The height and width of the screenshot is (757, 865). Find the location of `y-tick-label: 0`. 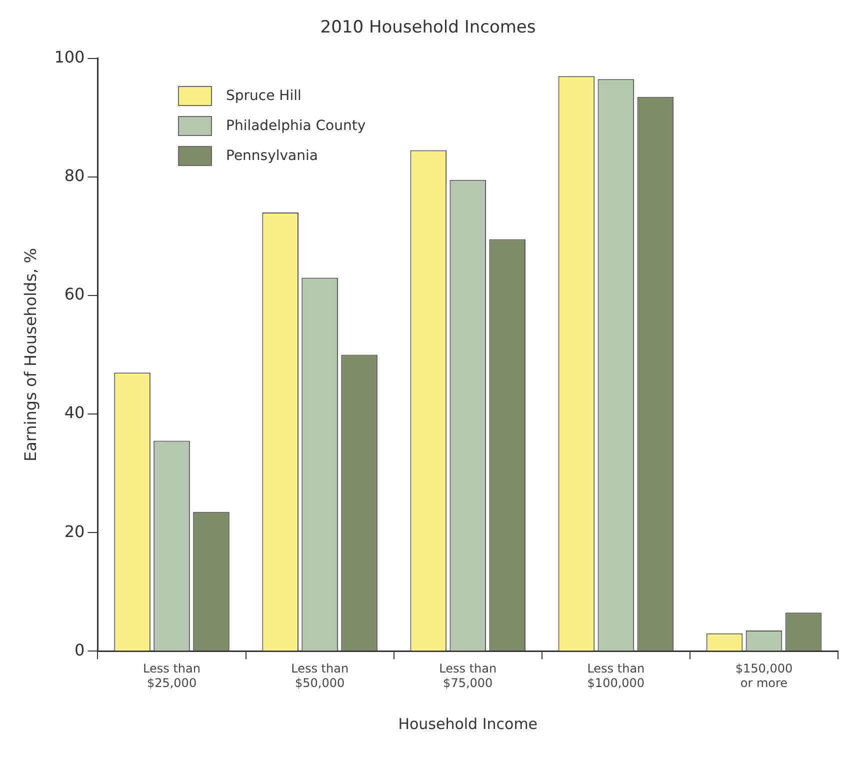

y-tick-label: 0 is located at coordinates (79, 650).